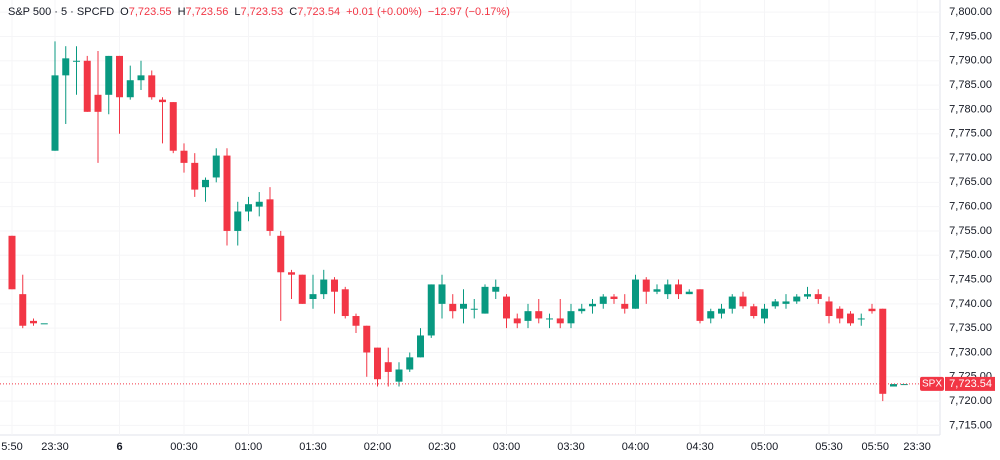  I want to click on y-tick-label: 7,795.00, so click(970, 36).